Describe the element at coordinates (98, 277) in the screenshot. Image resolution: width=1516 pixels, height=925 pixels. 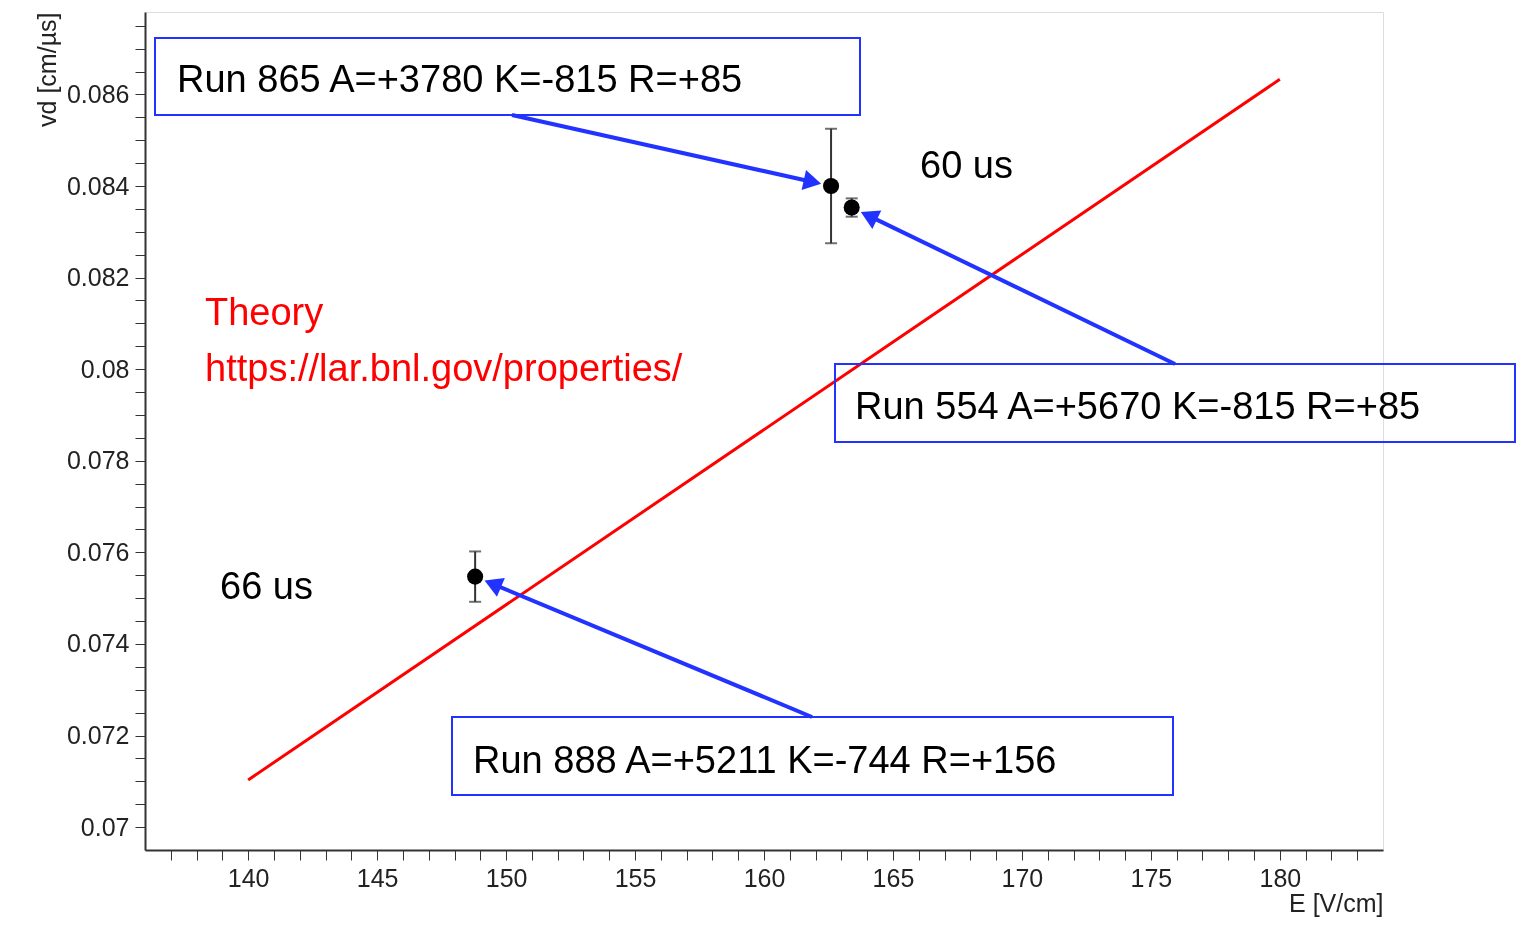
I see `y-tick-label: 0.082` at that location.